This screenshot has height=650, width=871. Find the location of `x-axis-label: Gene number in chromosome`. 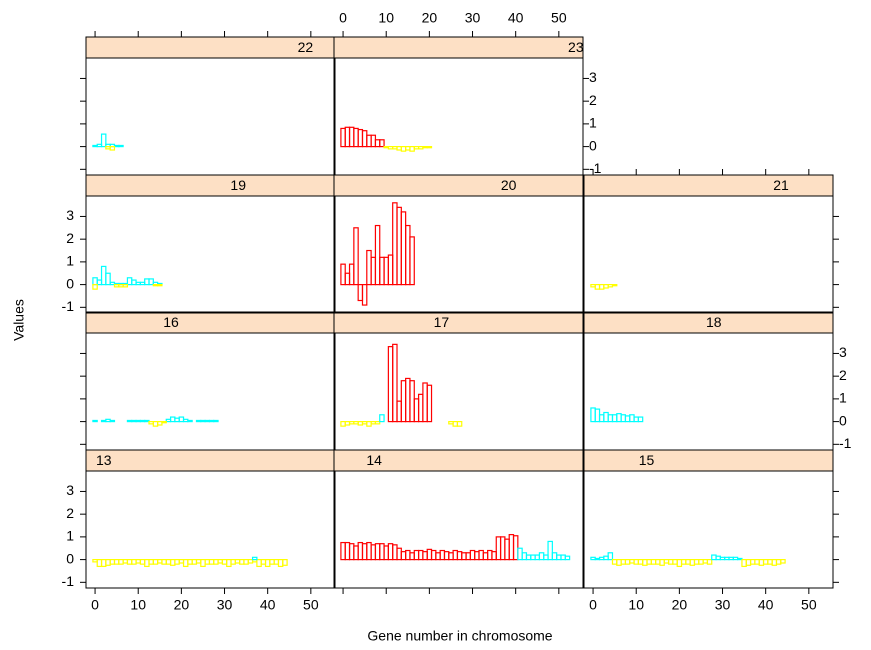

x-axis-label: Gene number in chromosome is located at coordinates (459, 636).